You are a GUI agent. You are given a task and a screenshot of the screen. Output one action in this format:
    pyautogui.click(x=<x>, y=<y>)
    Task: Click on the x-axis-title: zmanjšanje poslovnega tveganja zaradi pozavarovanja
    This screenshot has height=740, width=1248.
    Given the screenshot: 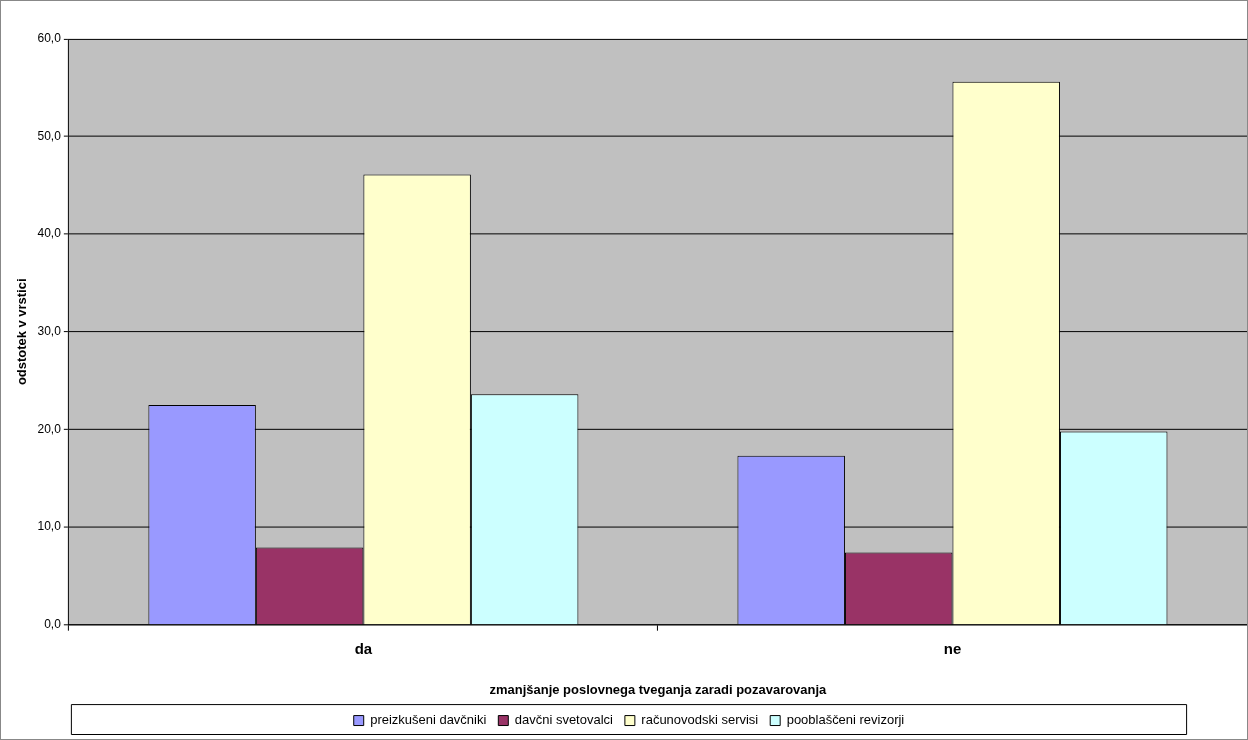 What is the action you would take?
    pyautogui.click(x=658, y=689)
    